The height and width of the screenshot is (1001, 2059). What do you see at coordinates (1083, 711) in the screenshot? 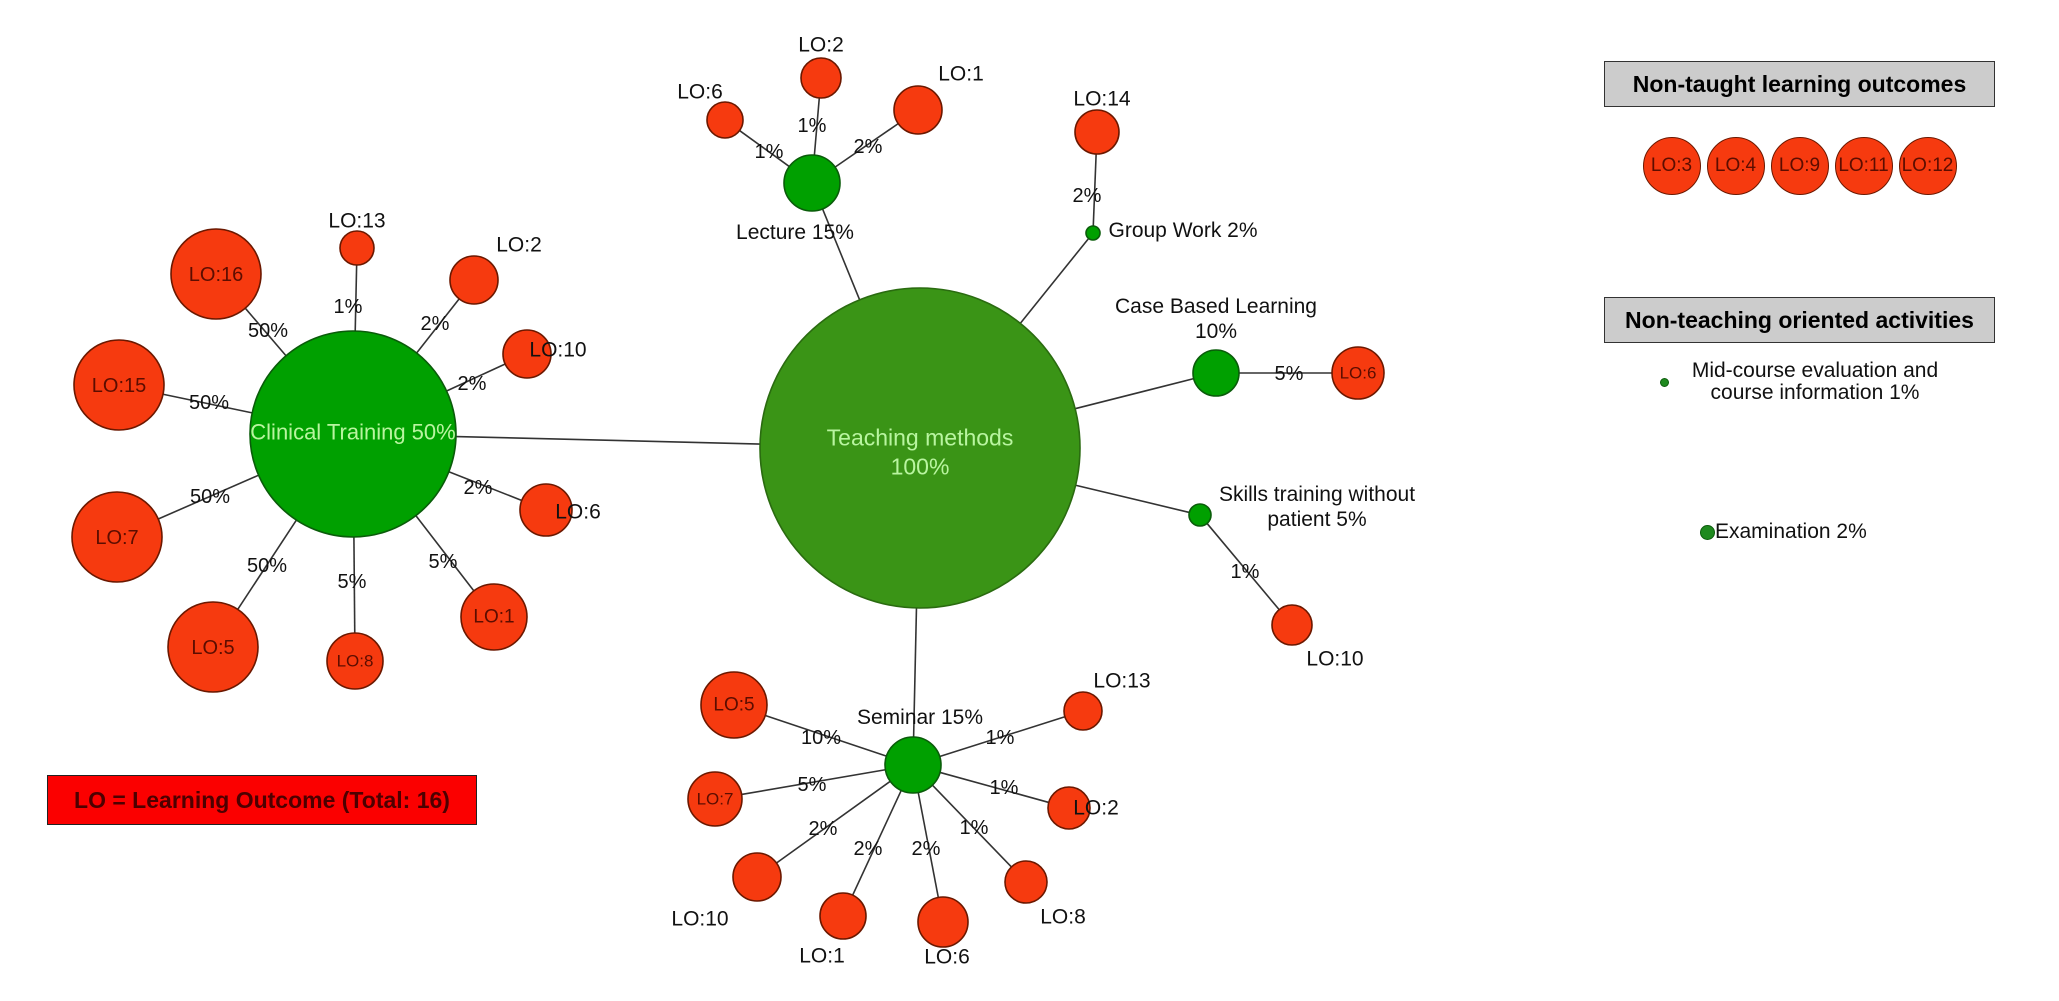
I see `node-sem-lo13` at bounding box center [1083, 711].